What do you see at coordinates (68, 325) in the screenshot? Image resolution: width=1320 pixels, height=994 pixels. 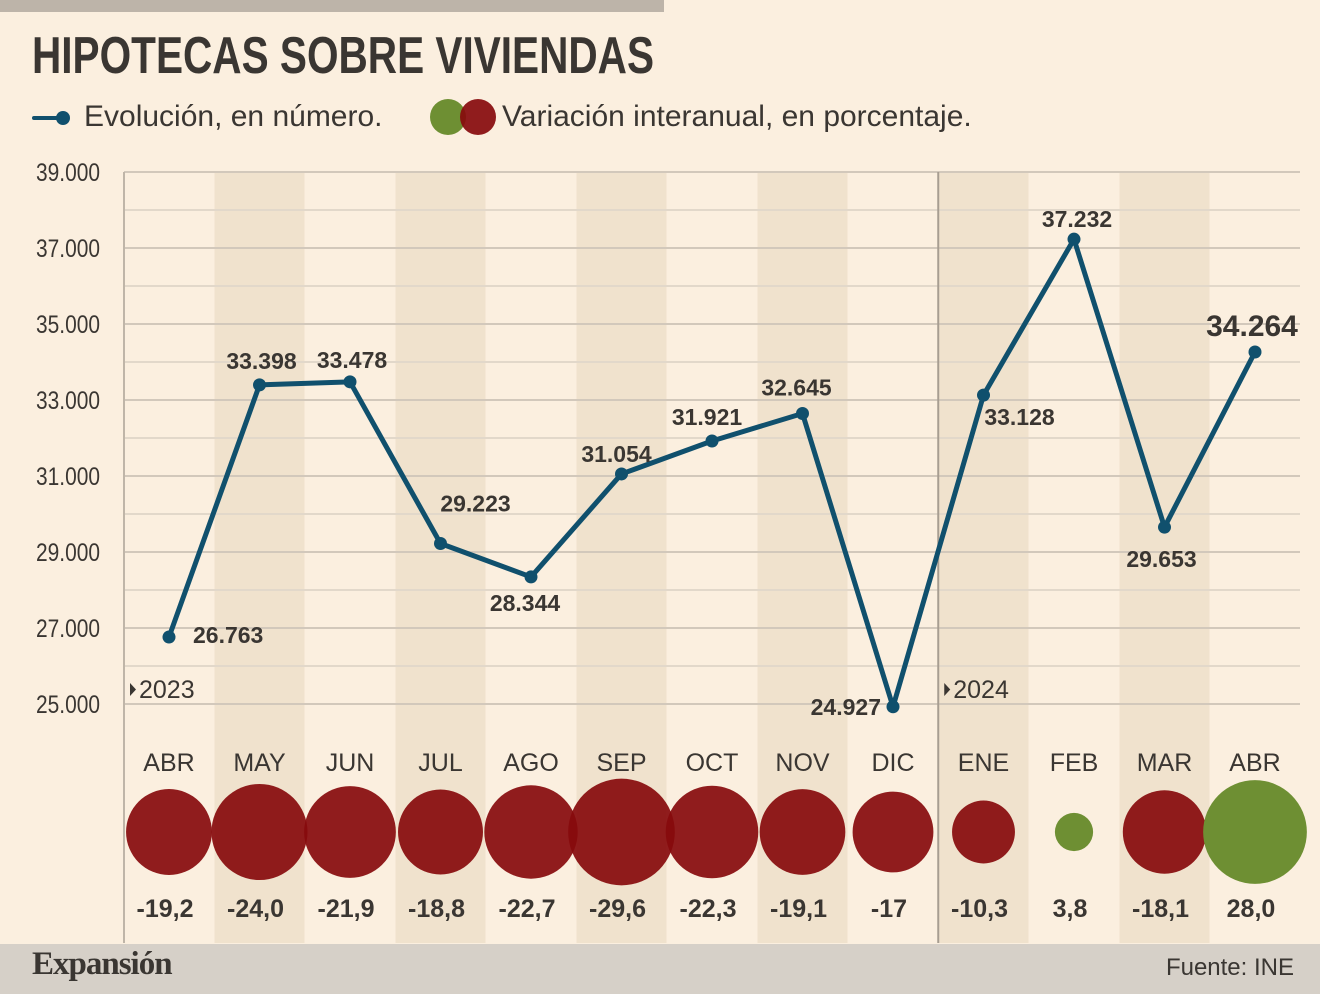 I see `y-tick-label: 35.000` at bounding box center [68, 325].